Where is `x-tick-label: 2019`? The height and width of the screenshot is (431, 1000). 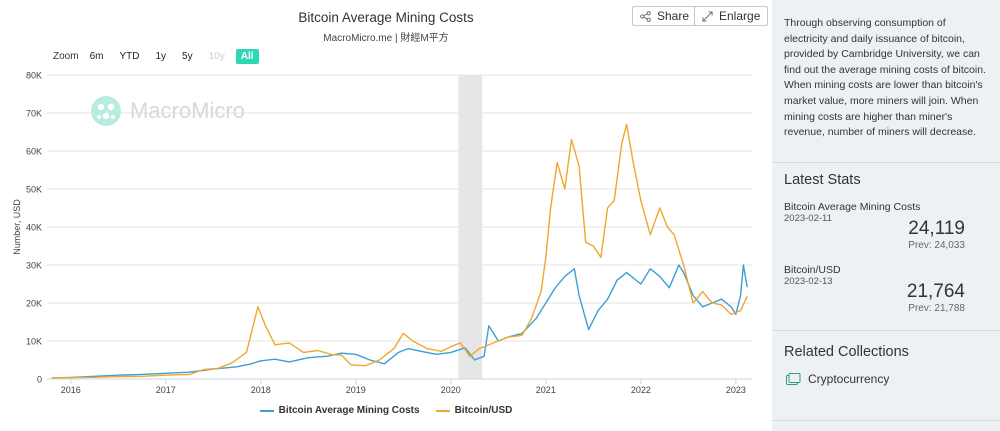 x-tick-label: 2019 is located at coordinates (356, 390).